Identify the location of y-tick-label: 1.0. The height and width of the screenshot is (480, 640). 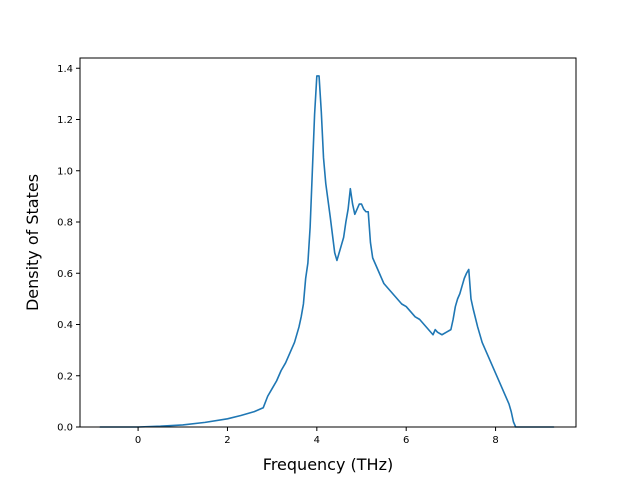
(65, 171).